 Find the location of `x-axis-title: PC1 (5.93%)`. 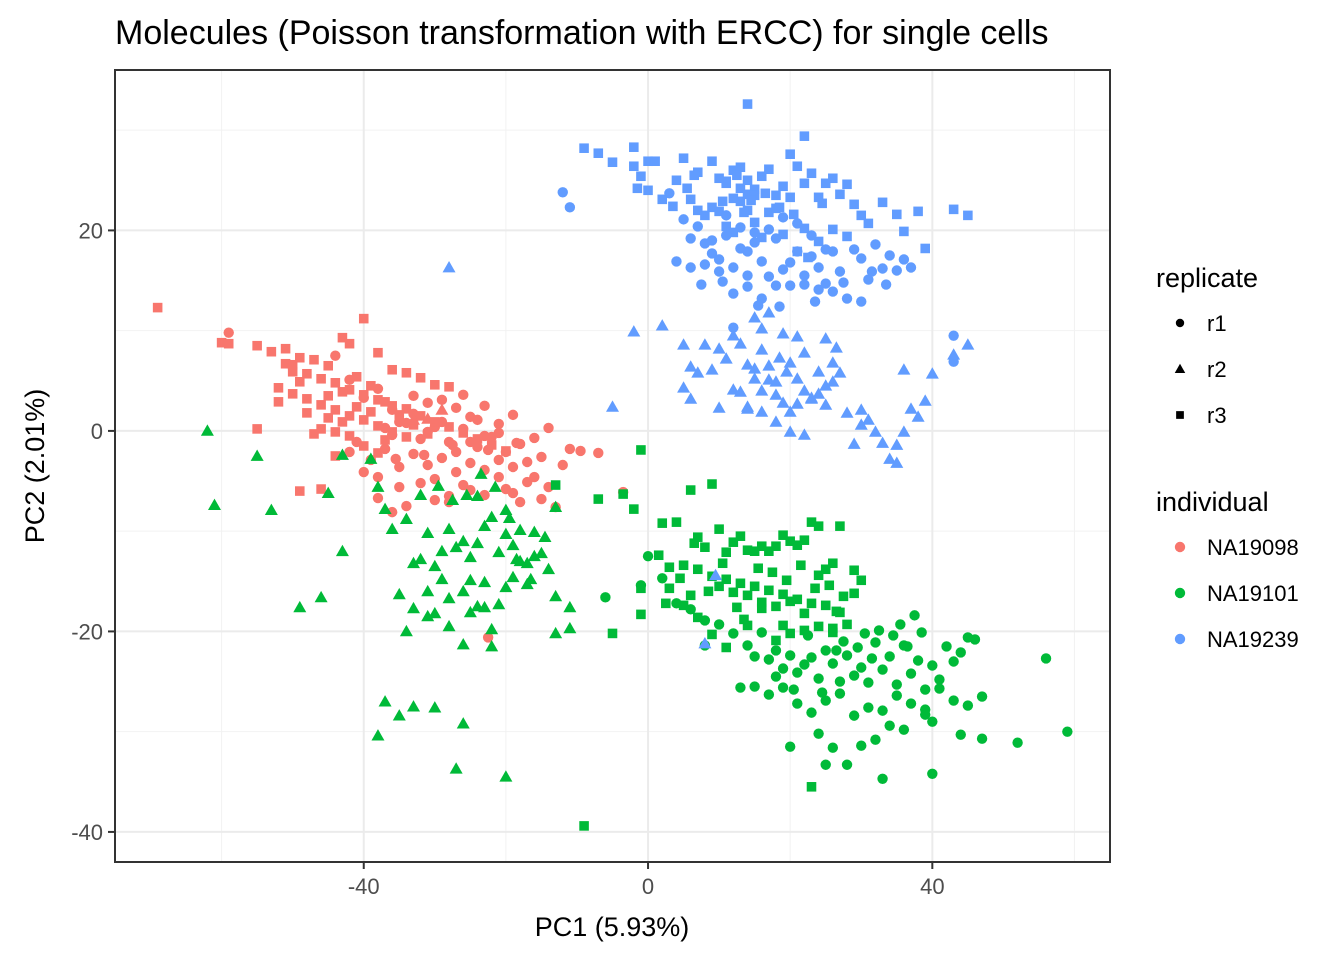

x-axis-title: PC1 (5.93%) is located at coordinates (612, 927).